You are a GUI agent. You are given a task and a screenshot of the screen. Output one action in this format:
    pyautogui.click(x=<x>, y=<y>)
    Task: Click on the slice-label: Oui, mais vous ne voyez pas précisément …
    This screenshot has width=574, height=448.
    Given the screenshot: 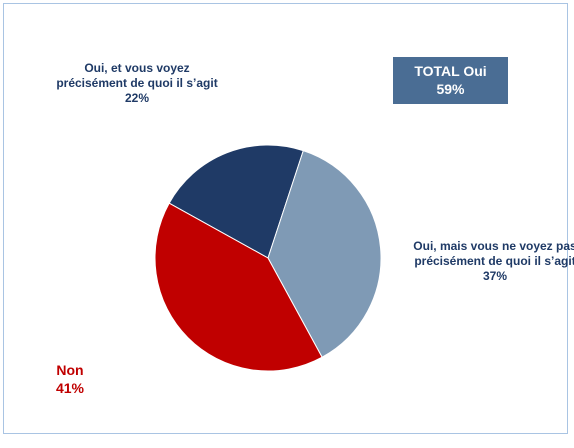 What is the action you would take?
    pyautogui.click(x=492, y=261)
    